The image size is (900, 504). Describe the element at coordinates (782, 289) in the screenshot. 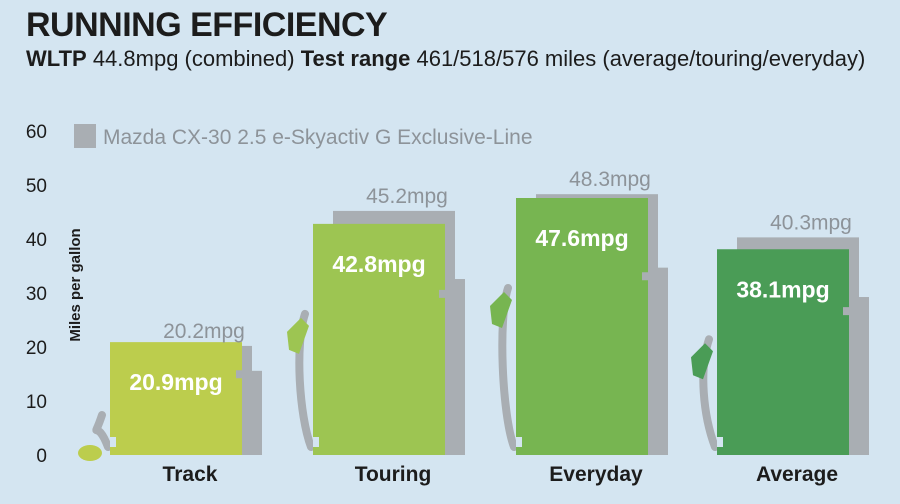

I see `bar-value-label: 38.1mpg` at that location.